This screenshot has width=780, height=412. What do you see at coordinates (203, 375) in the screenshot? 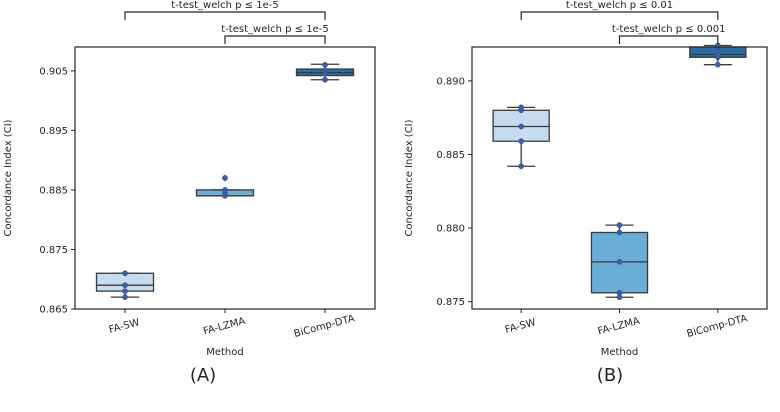
I see `panel-label: (A)` at bounding box center [203, 375].